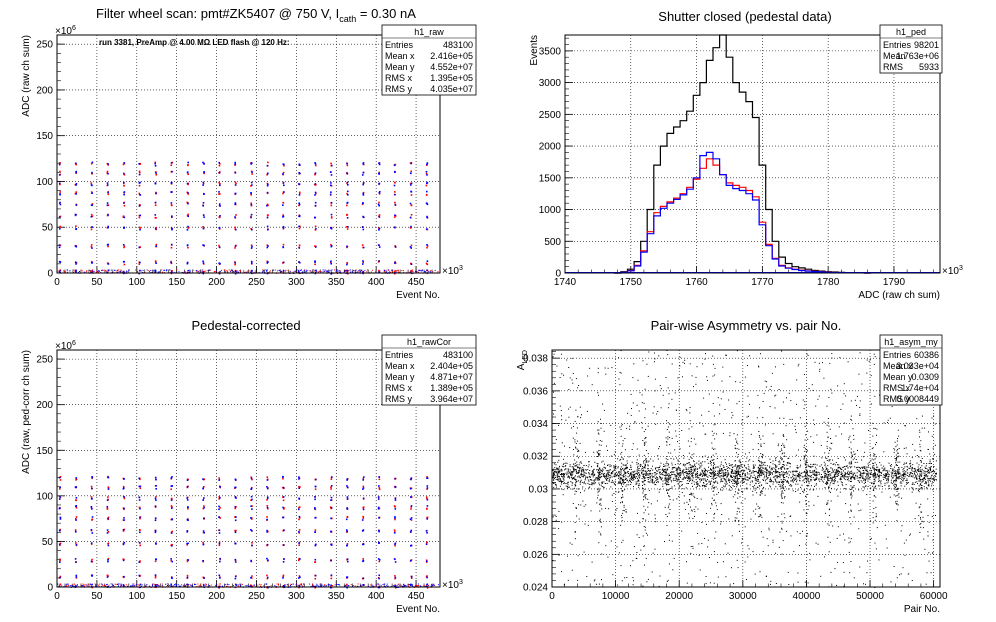 This screenshot has height=622, width=996. Describe the element at coordinates (44, 451) in the screenshot. I see `y-tick-label: 150` at that location.